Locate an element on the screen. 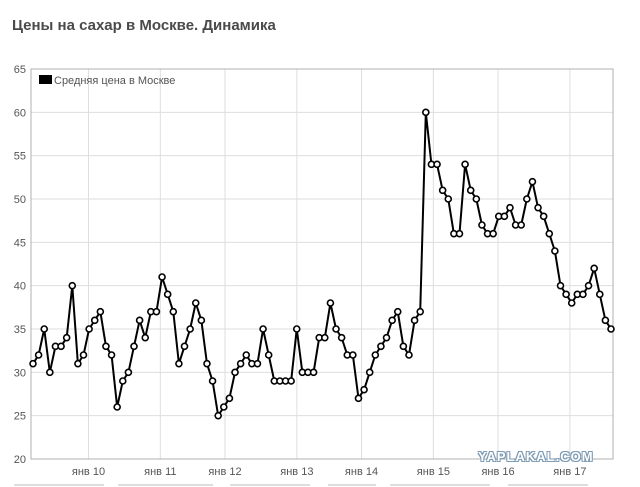  x-tick-label: янв 14 is located at coordinates (361, 472).